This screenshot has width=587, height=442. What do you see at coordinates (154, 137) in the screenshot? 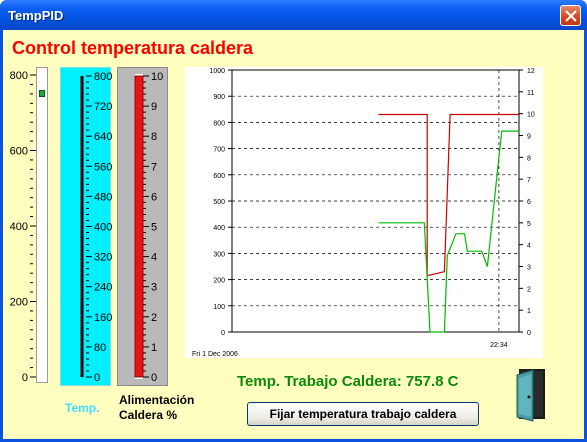
I see `boiler-tick-label: 8` at bounding box center [154, 137].